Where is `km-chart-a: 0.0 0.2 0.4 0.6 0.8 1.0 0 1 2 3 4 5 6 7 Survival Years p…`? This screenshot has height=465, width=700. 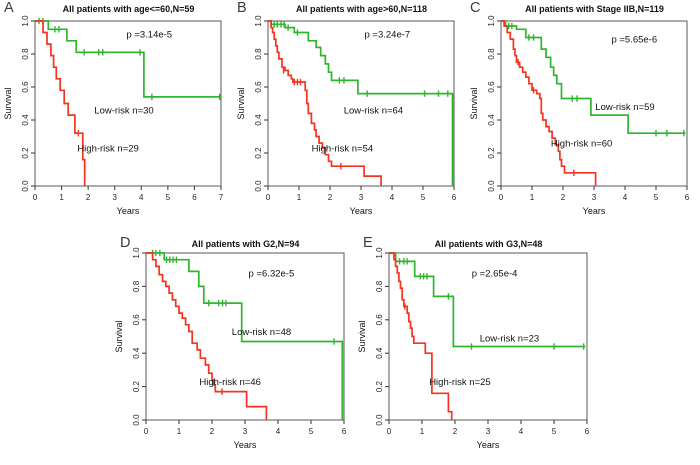
km-chart-a: 0.0 0.2 0.4 0.6 0.8 1.0 0 1 2 3 4 5 6 7 Survival Years p… is located at coordinates (113, 115).